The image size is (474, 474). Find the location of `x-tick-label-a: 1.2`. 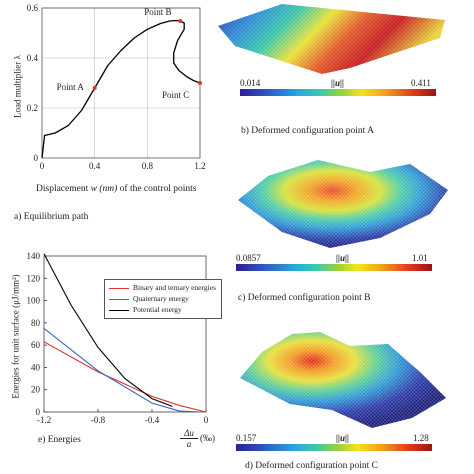

x-tick-label-a: 1.2 is located at coordinates (199, 166).